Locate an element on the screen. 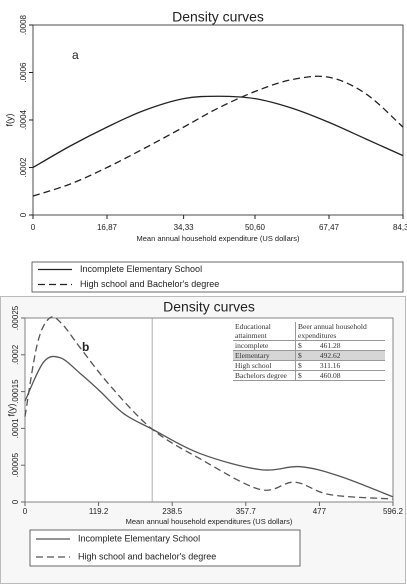 The height and width of the screenshot is (585, 407). table-row: Elementary $492.62 is located at coordinates (309, 355).